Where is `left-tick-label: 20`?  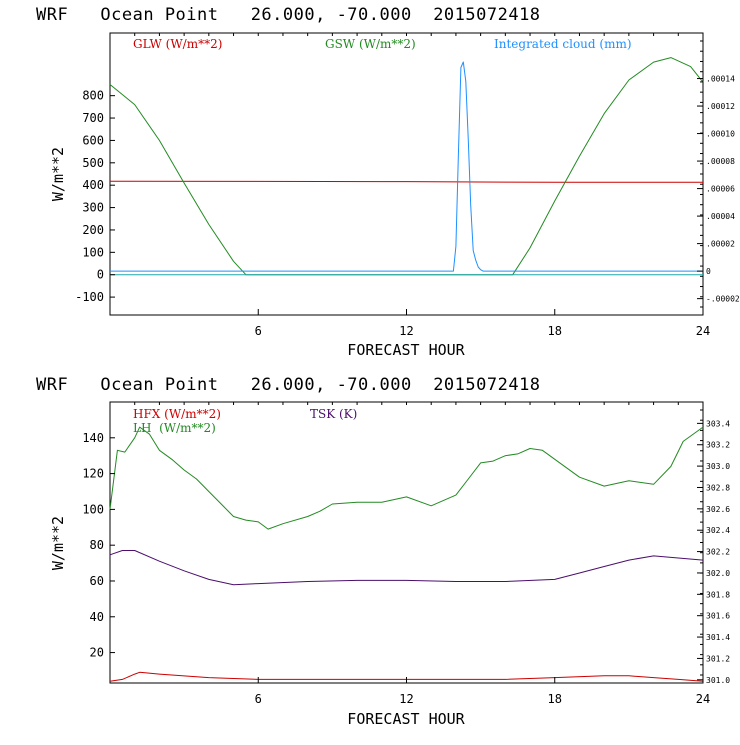 left-tick-label: 20 is located at coordinates (97, 653).